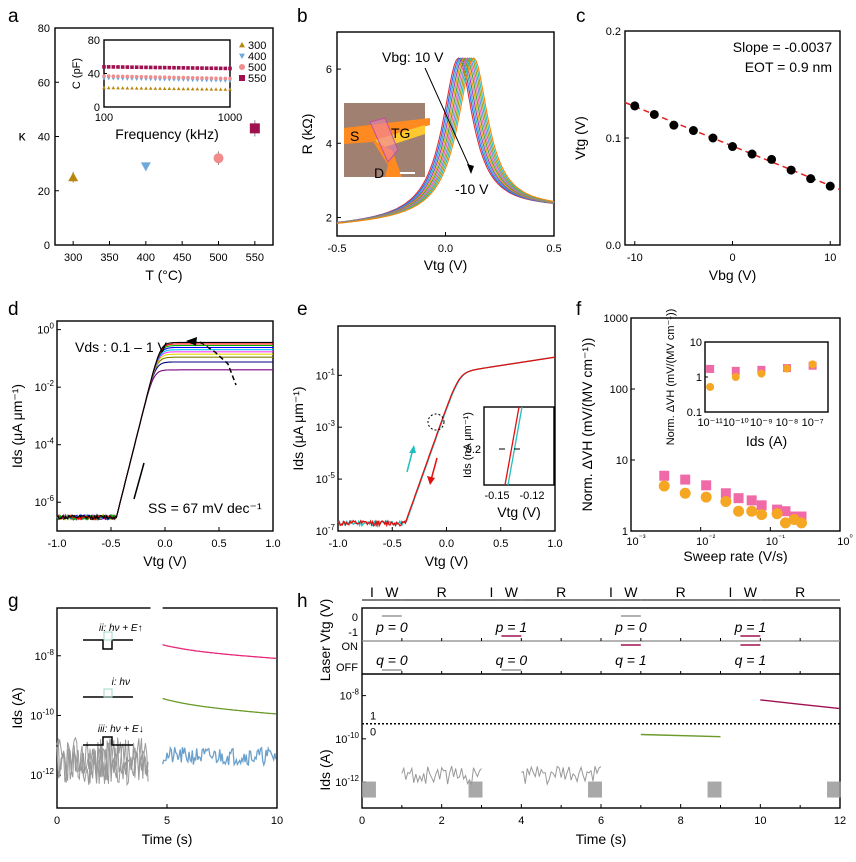 The height and width of the screenshot is (862, 856). Describe the element at coordinates (680, 735) in the screenshot. I see `readout-mid` at that location.